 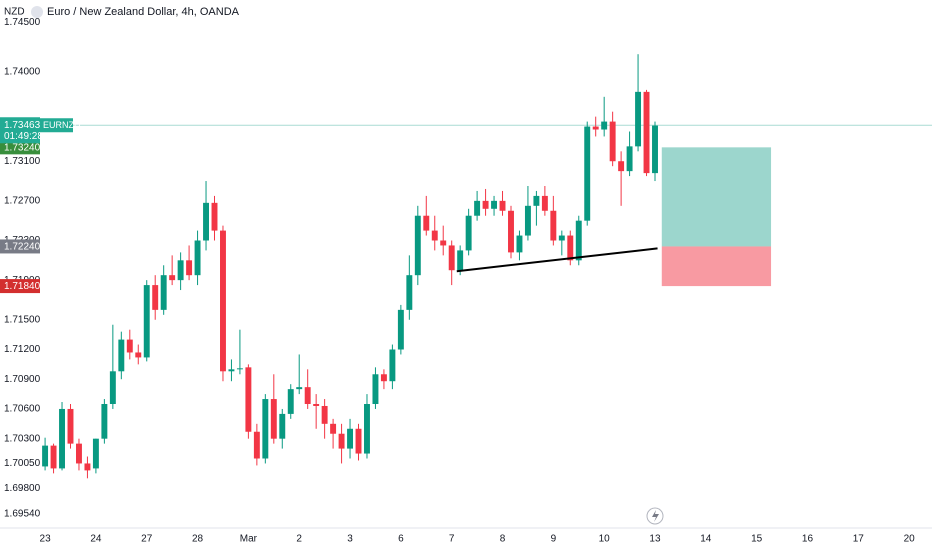 What do you see at coordinates (716, 266) in the screenshot?
I see `loss-zone` at bounding box center [716, 266].